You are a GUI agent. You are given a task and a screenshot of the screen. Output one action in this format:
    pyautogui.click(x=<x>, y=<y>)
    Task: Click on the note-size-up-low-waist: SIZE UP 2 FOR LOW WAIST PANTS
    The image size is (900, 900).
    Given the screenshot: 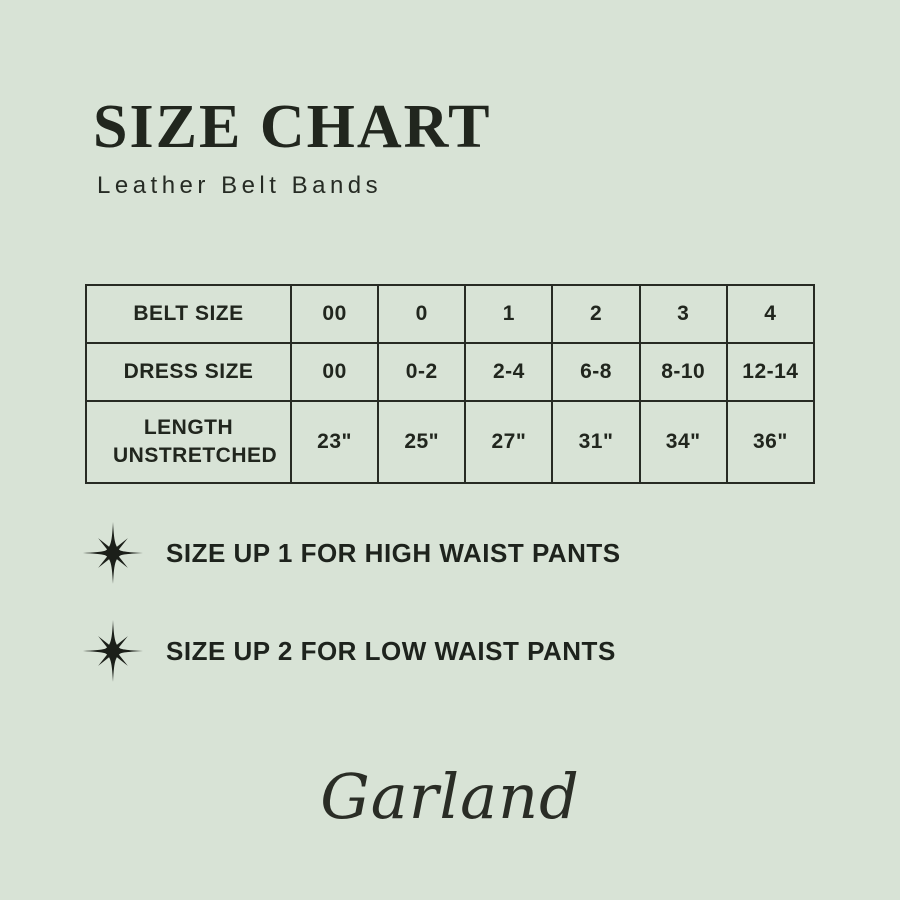 What is the action you would take?
    pyautogui.click(x=348, y=651)
    